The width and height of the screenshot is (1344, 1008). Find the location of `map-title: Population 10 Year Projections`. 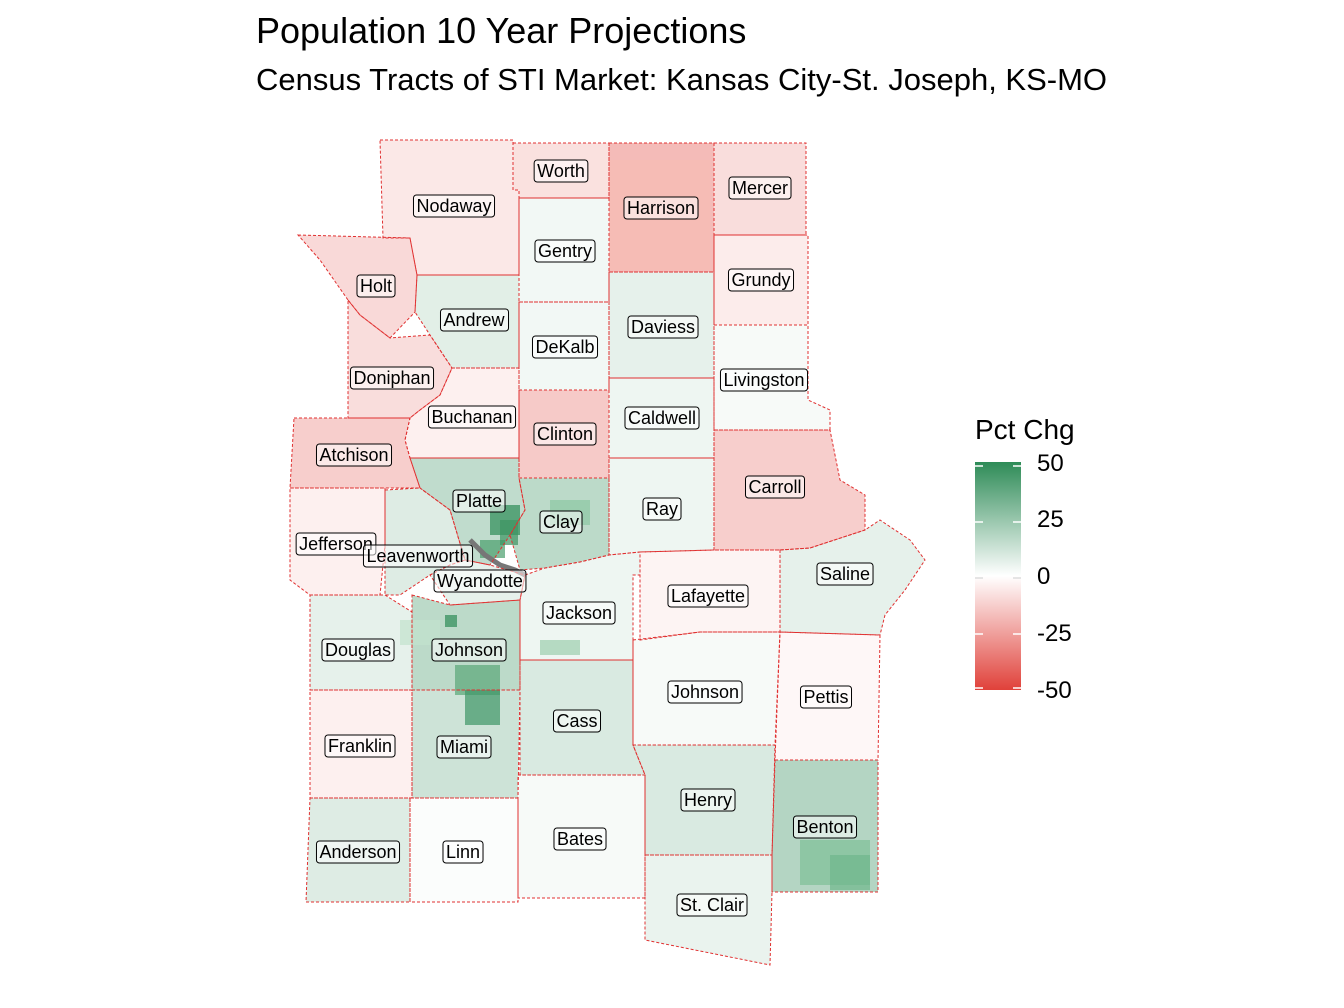

map-title: Population 10 Year Projections is located at coordinates (501, 30).